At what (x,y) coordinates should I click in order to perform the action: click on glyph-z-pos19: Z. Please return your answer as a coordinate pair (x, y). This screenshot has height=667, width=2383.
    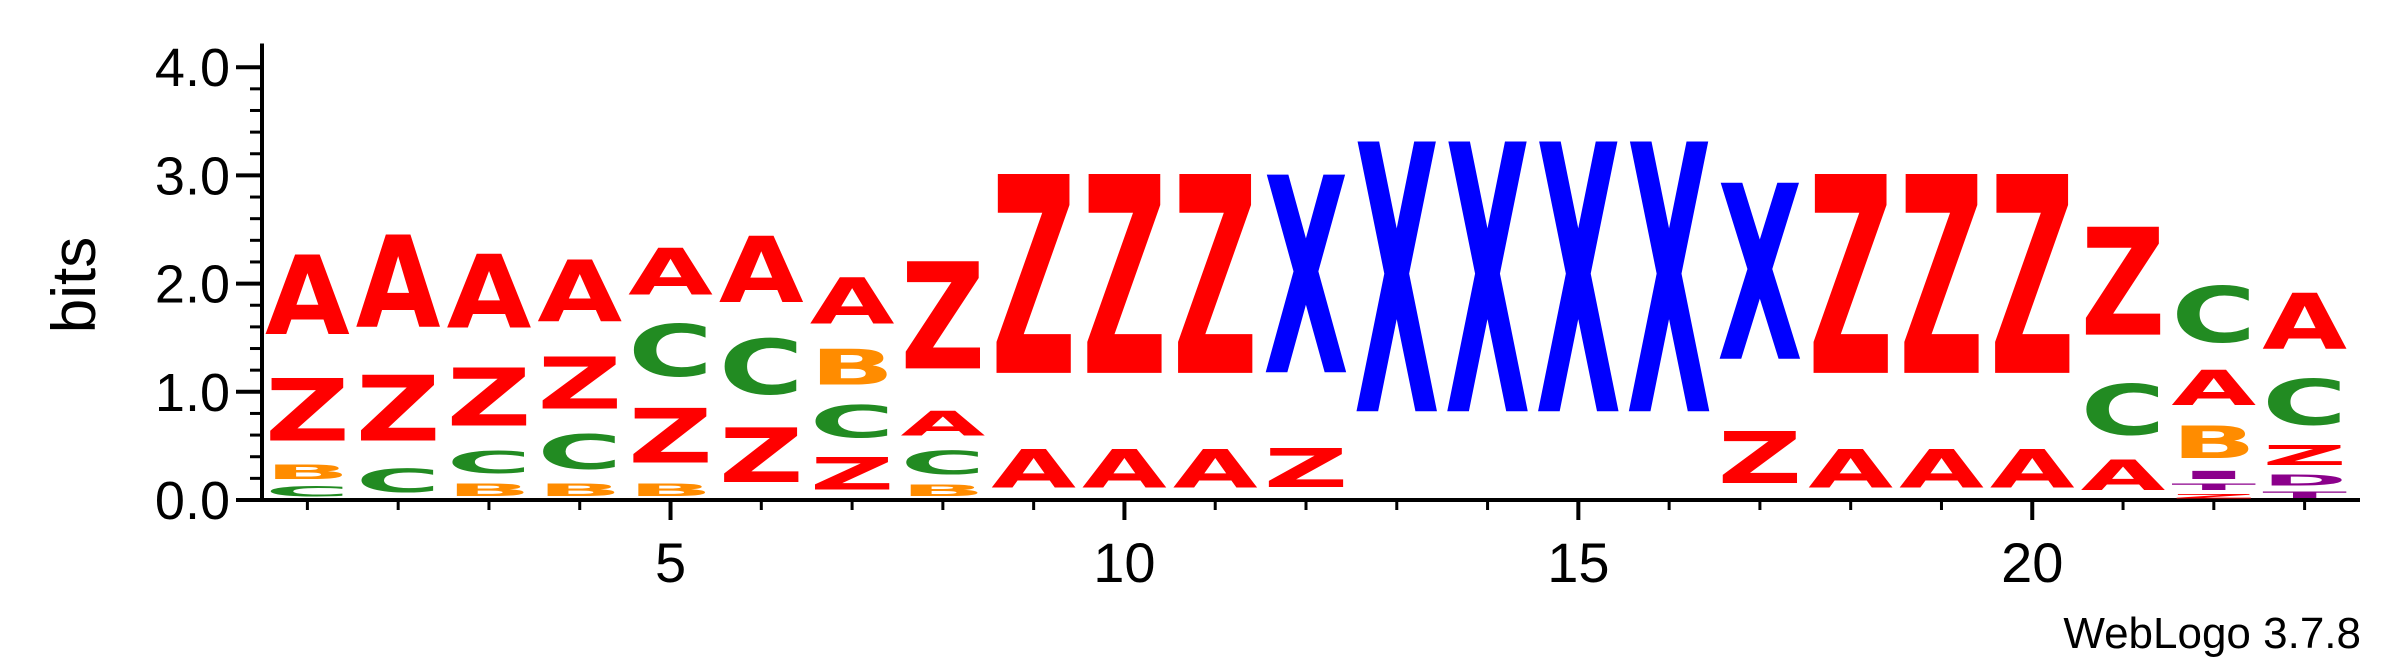
    Looking at the image, I should click on (1941, 279).